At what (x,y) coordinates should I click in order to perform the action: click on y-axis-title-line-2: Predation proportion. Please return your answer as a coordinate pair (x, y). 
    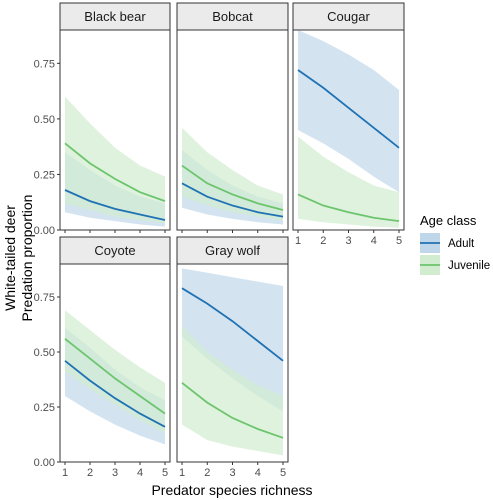
    Looking at the image, I should click on (27, 258).